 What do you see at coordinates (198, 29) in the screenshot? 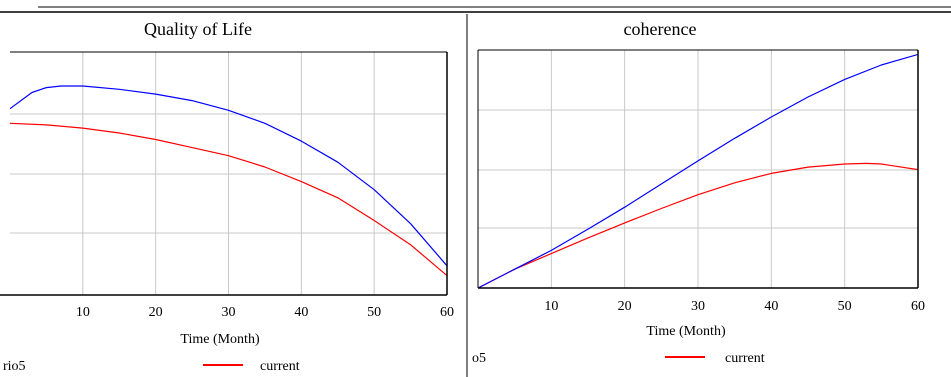
I see `chart-title: Quality of Life` at bounding box center [198, 29].